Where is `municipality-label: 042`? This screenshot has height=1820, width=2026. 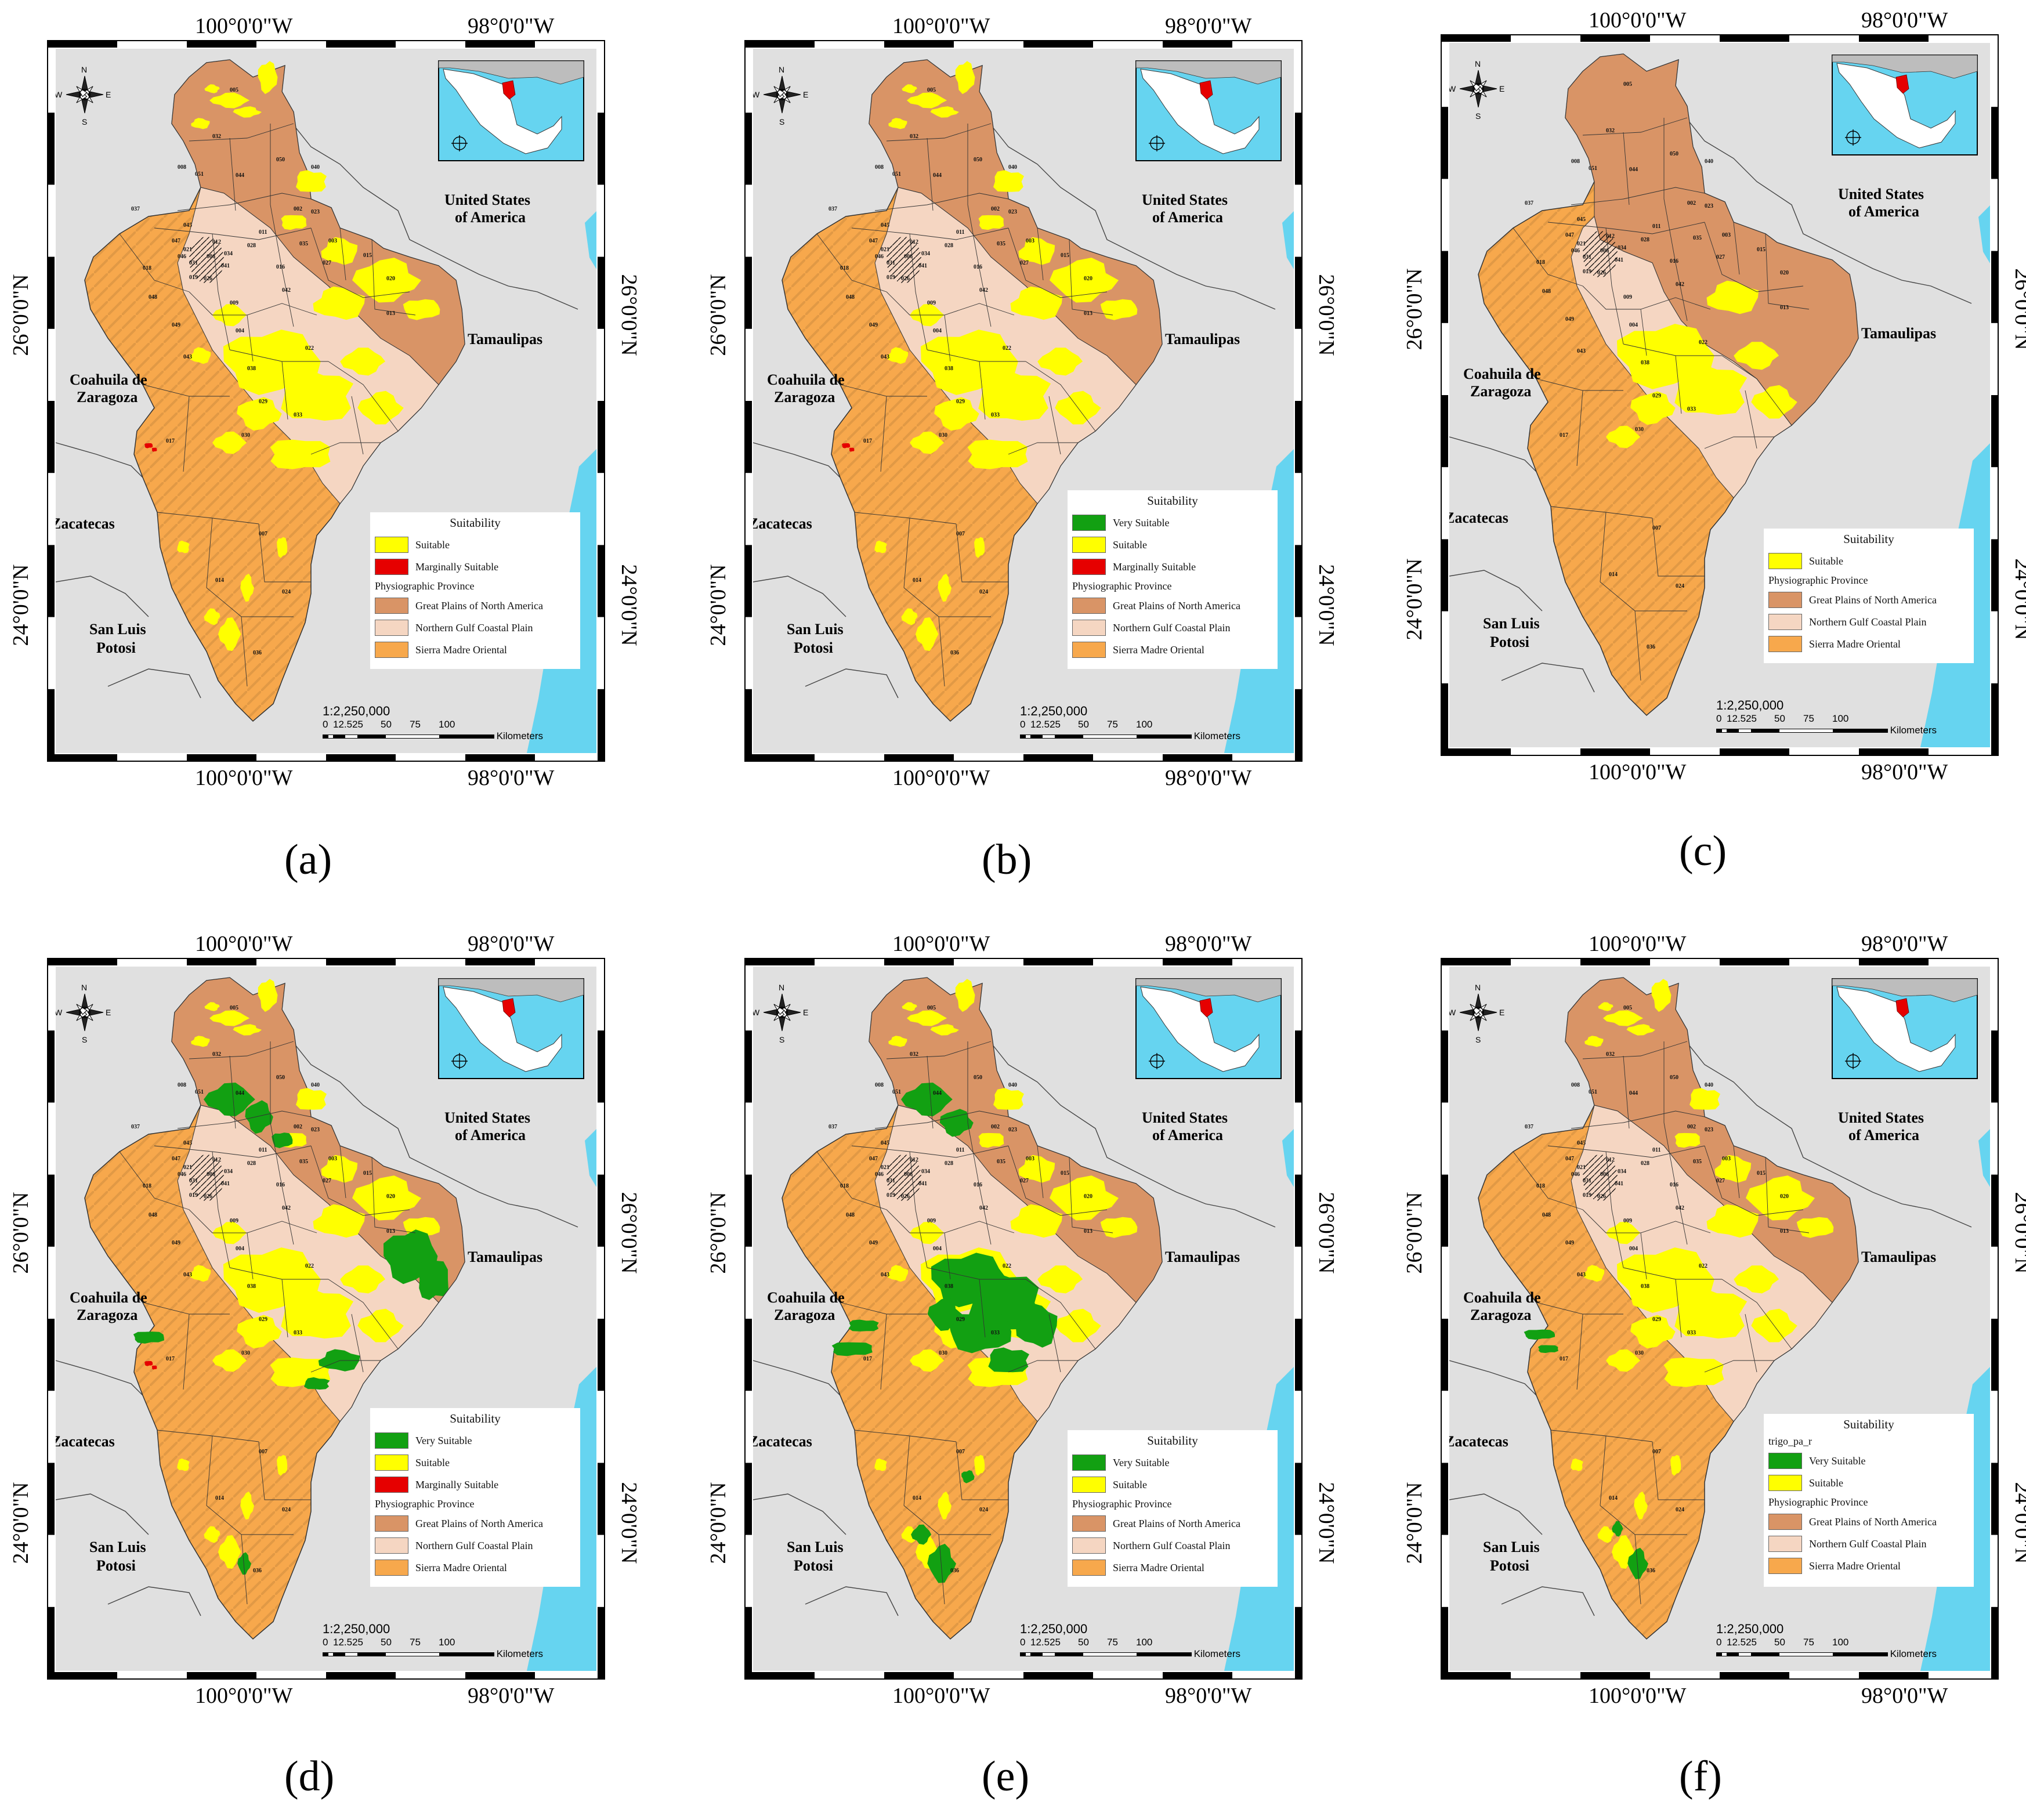
municipality-label: 042 is located at coordinates (1680, 1208).